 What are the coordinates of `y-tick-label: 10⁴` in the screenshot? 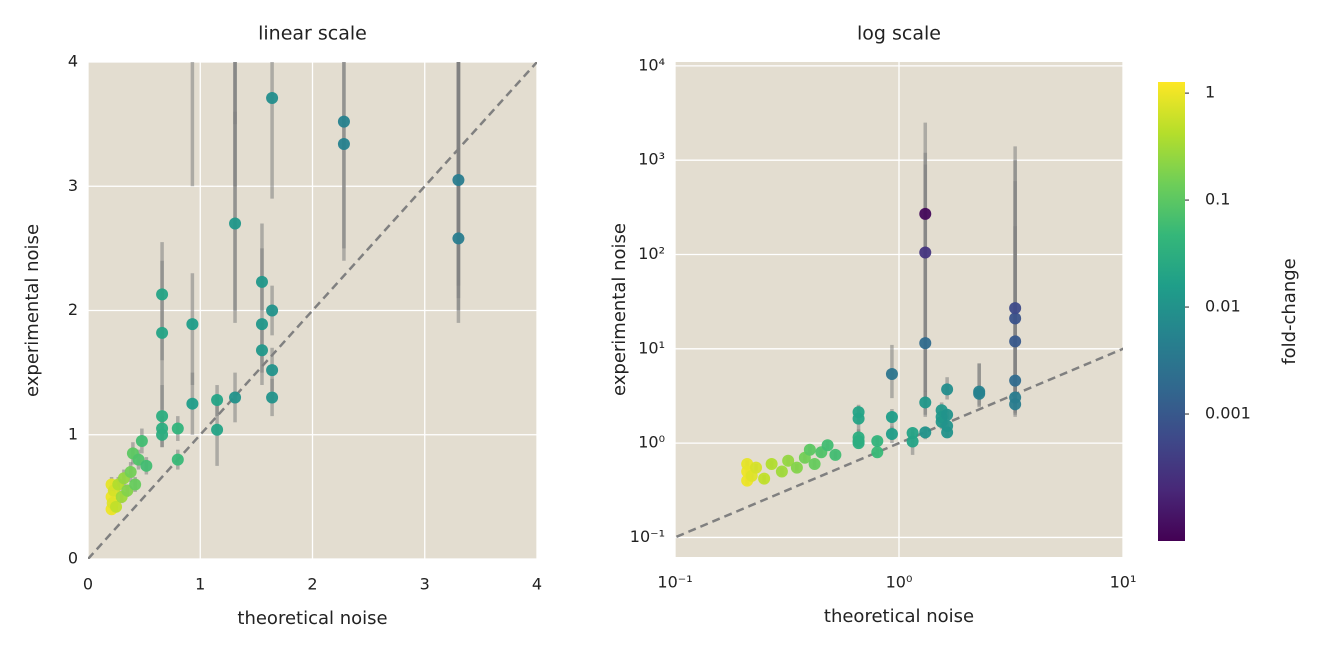 It's located at (651, 64).